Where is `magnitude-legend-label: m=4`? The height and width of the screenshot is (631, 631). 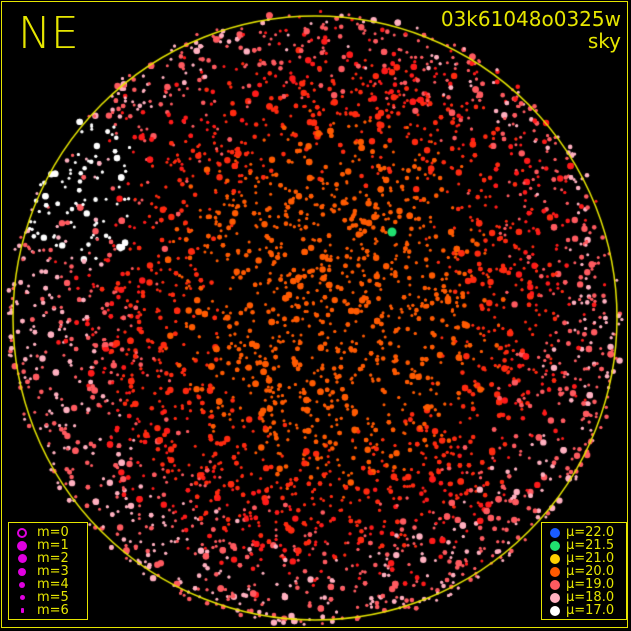 magnitude-legend-label: m=4 is located at coordinates (53, 584).